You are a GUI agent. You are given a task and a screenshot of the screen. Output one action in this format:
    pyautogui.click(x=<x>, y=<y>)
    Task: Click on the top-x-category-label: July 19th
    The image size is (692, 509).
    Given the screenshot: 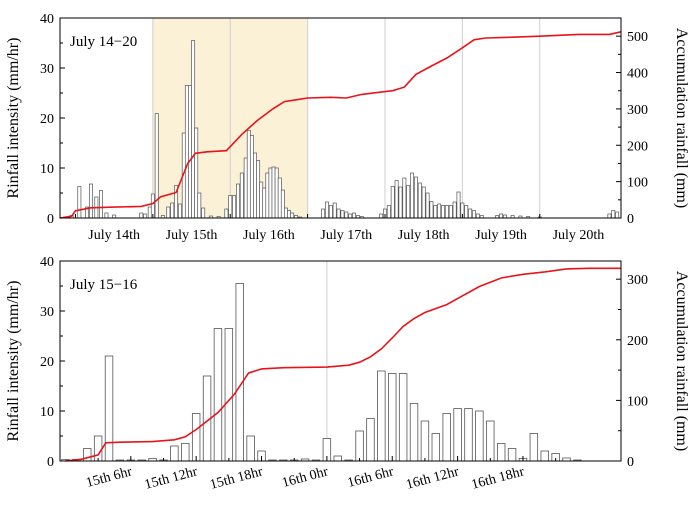 What is the action you would take?
    pyautogui.click(x=501, y=235)
    